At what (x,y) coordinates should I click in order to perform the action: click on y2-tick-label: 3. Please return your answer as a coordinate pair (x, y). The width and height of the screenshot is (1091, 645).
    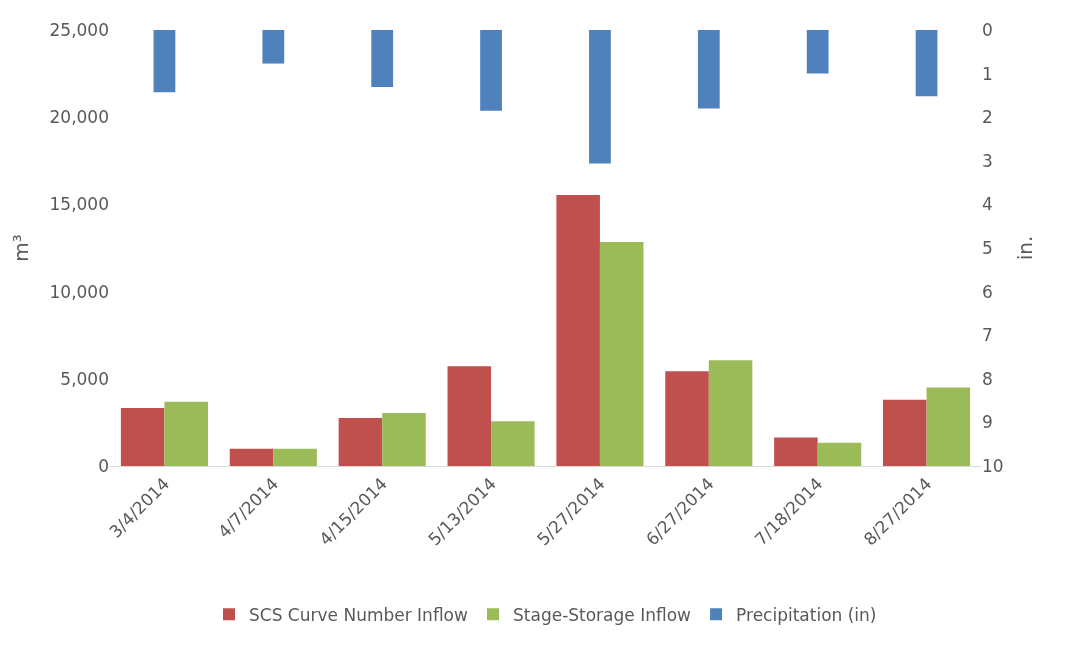
    Looking at the image, I should click on (987, 160).